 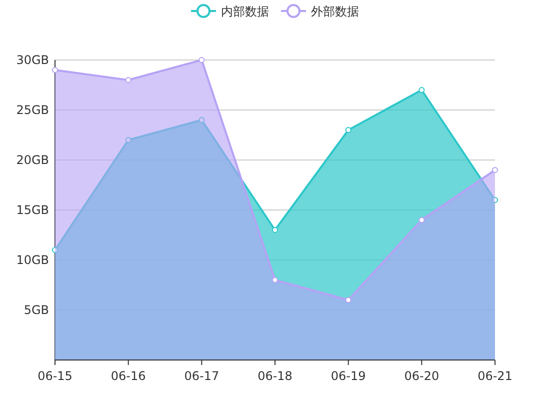 I want to click on y-tick-label: 20GB, so click(x=32, y=160).